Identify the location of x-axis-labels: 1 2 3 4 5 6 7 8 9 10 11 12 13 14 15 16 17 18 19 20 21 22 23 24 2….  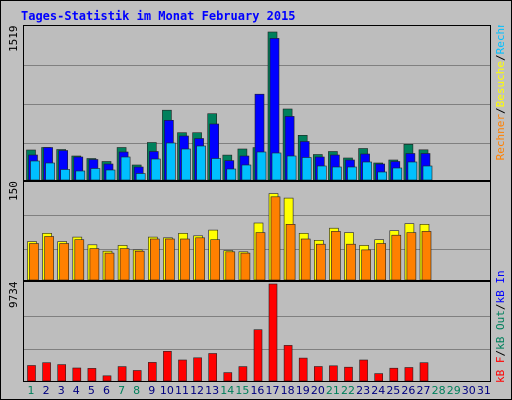
(257, 391).